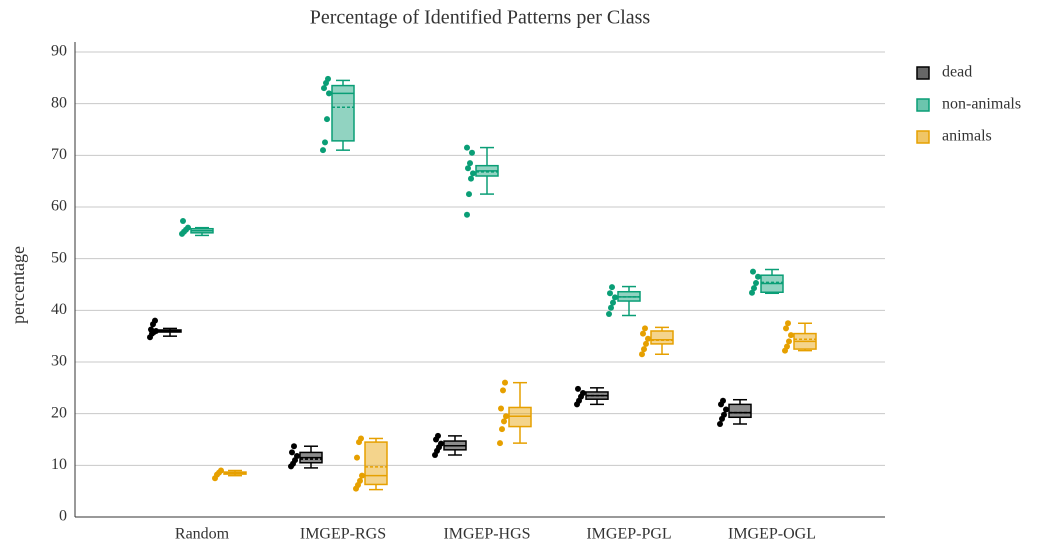  Describe the element at coordinates (967, 136) in the screenshot. I see `legend-label: animals` at that location.